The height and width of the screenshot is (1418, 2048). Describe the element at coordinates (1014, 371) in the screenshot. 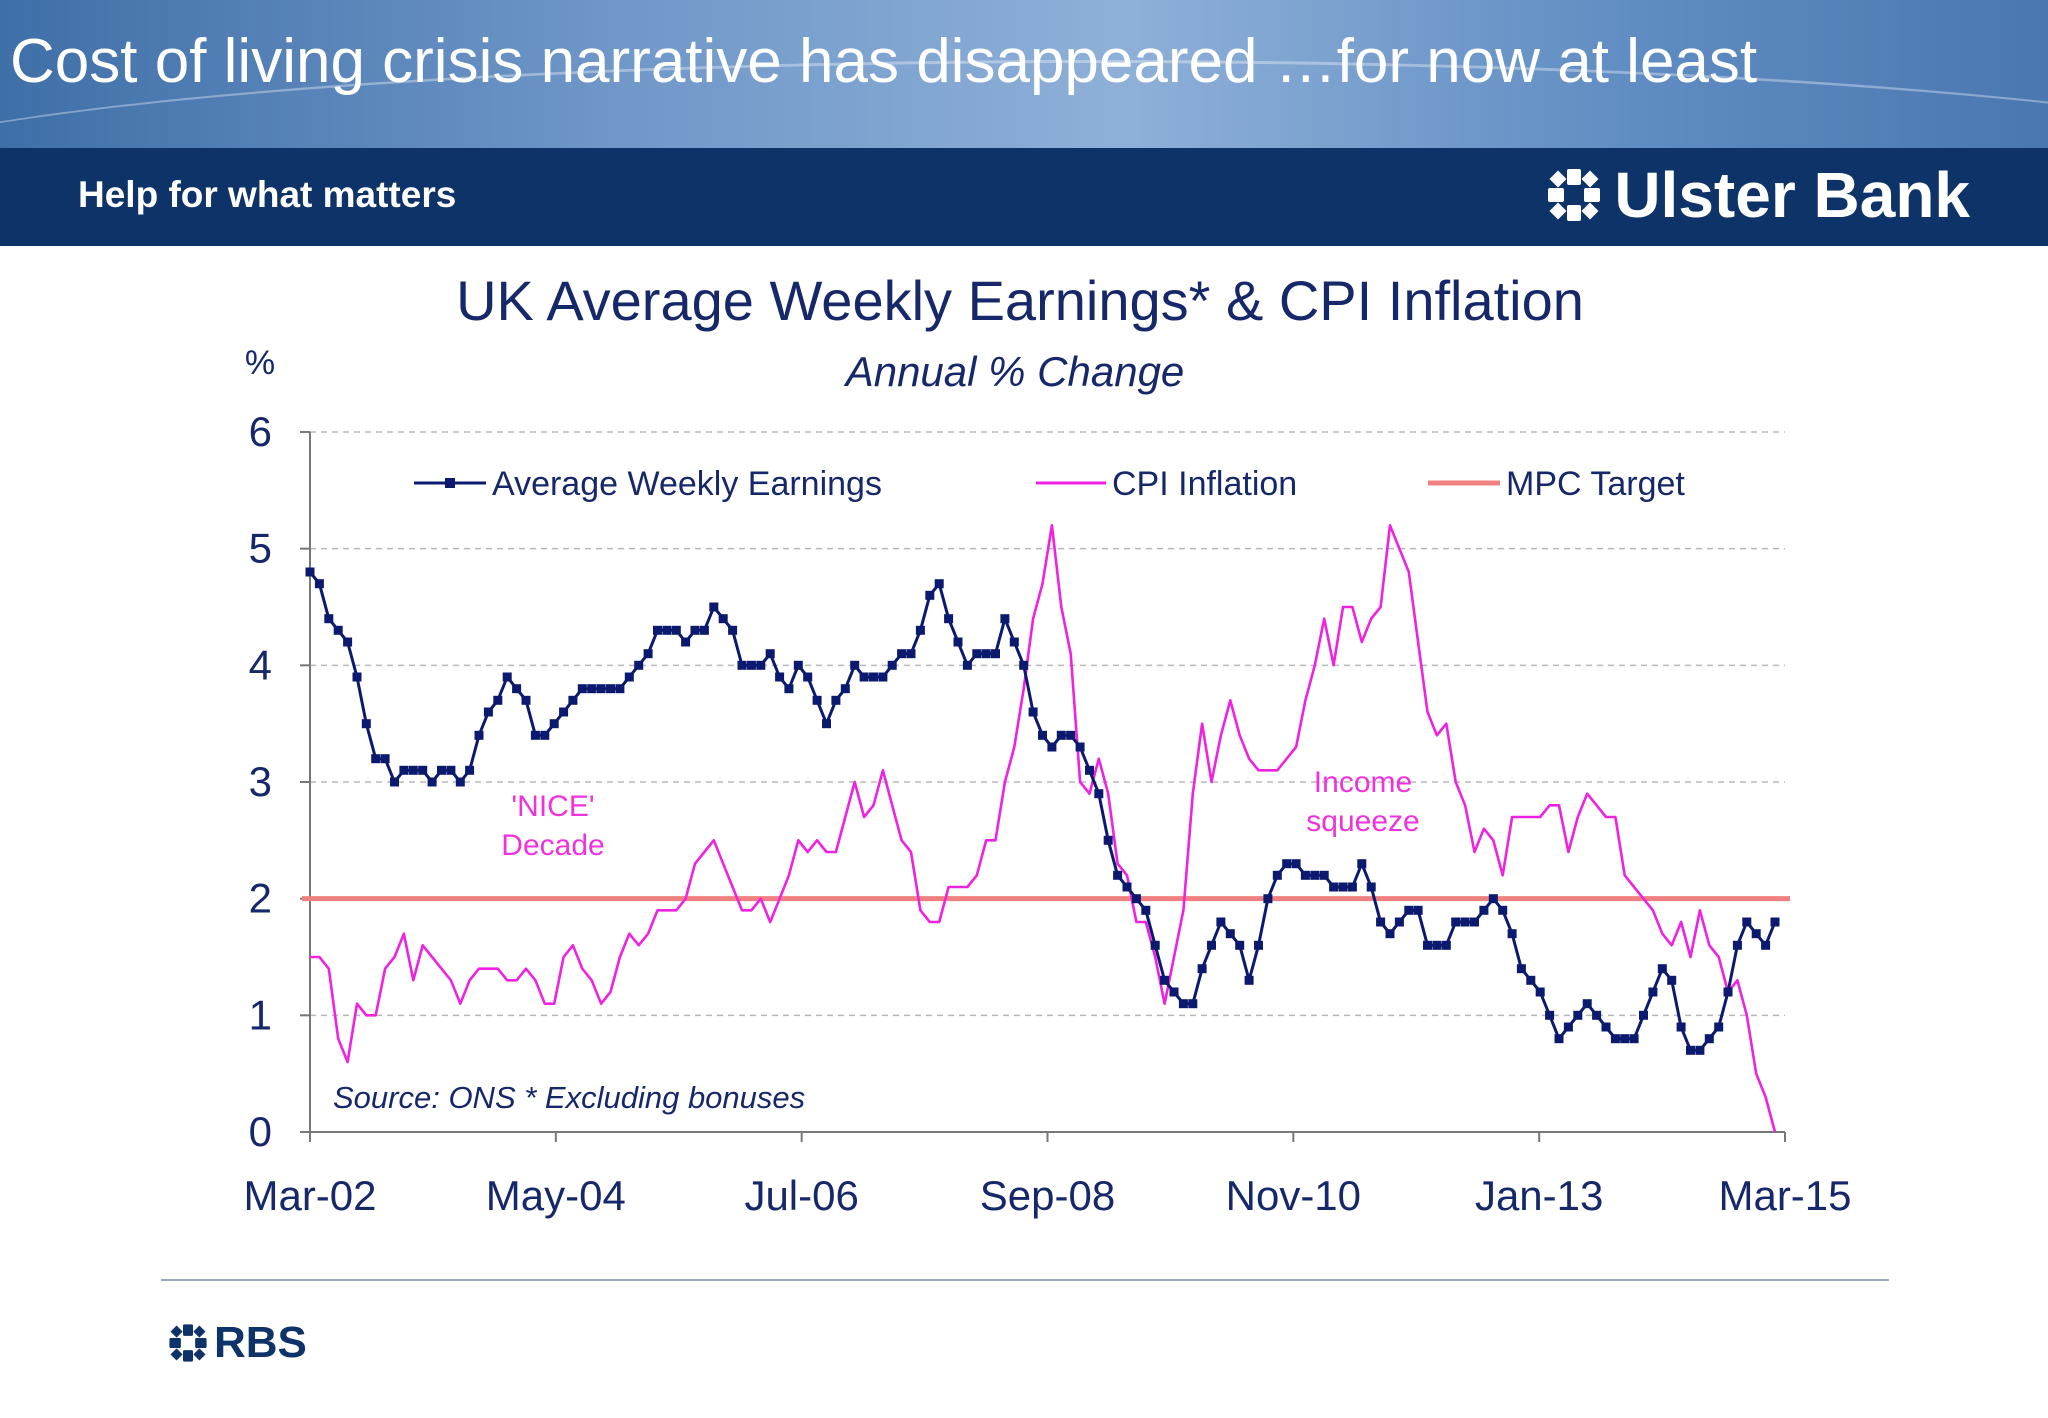

I see `chart-subtitle: Annual % Change` at that location.